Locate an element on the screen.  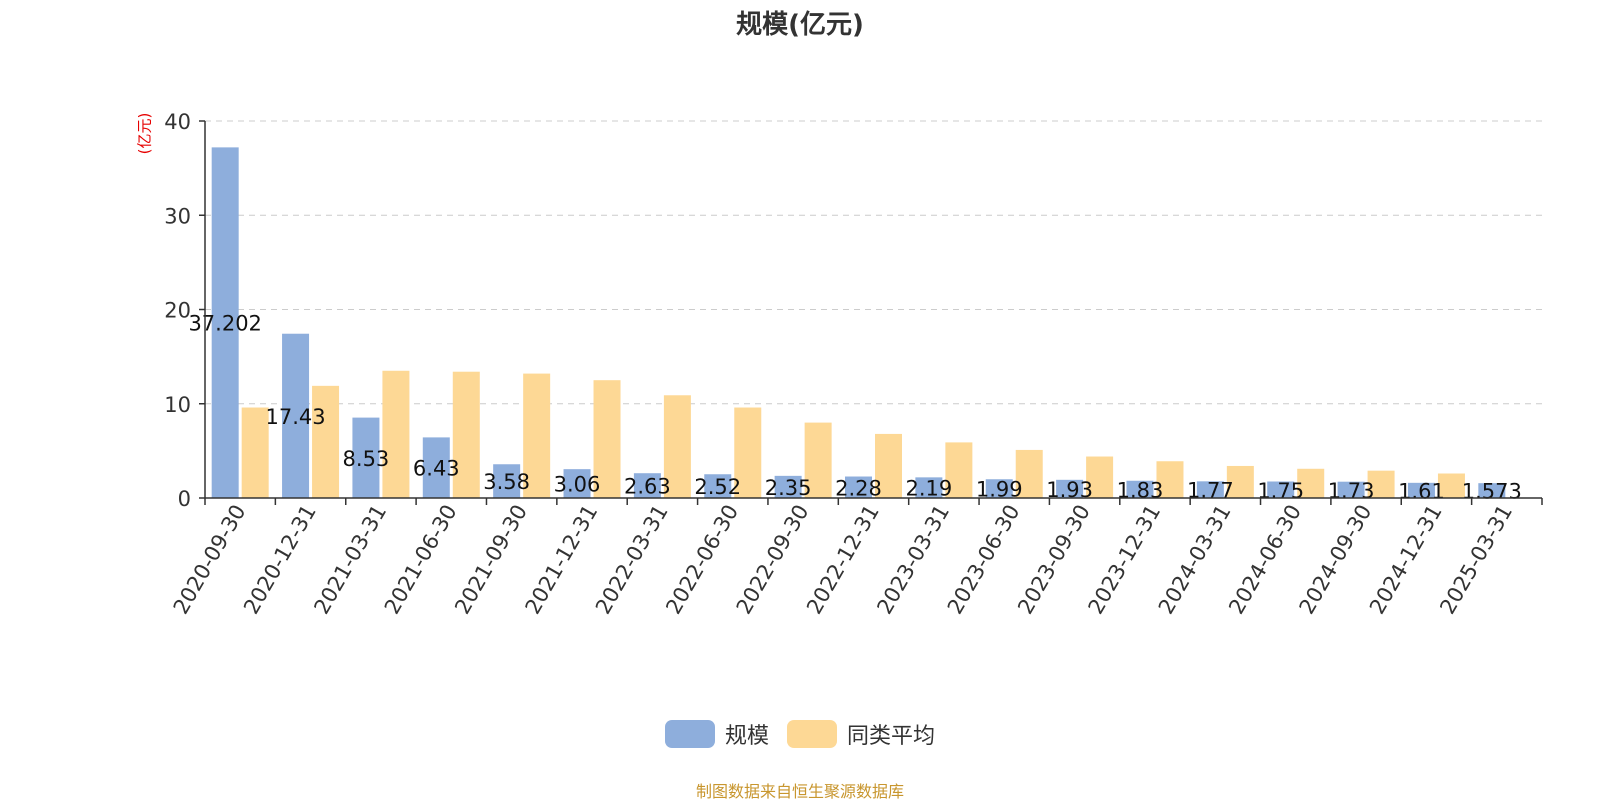
data-label-scale-5: 3.06 is located at coordinates (577, 485).